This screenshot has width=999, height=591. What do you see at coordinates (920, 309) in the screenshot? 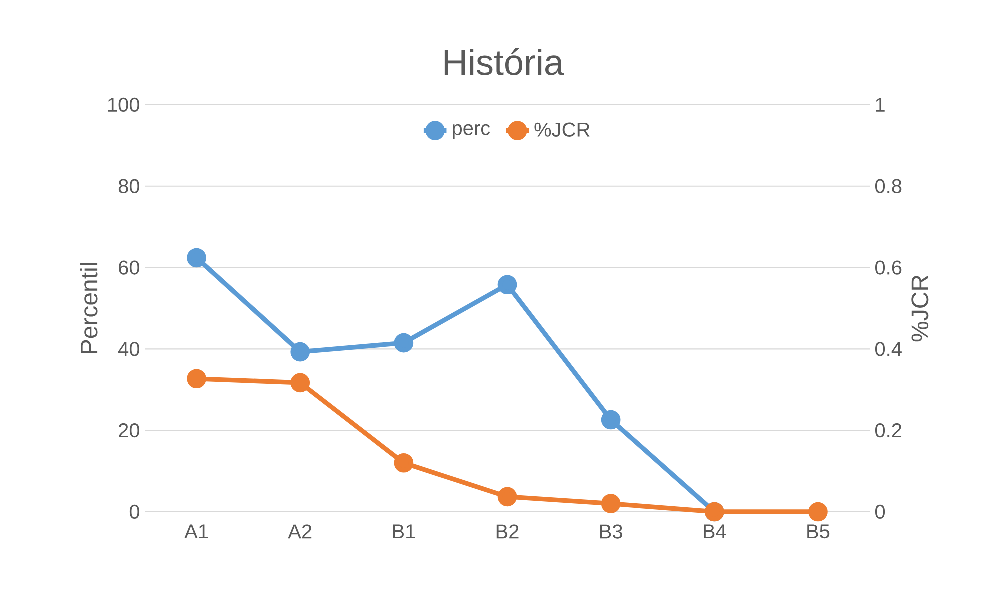
I see `y2-axis-title: %JCR` at bounding box center [920, 309].